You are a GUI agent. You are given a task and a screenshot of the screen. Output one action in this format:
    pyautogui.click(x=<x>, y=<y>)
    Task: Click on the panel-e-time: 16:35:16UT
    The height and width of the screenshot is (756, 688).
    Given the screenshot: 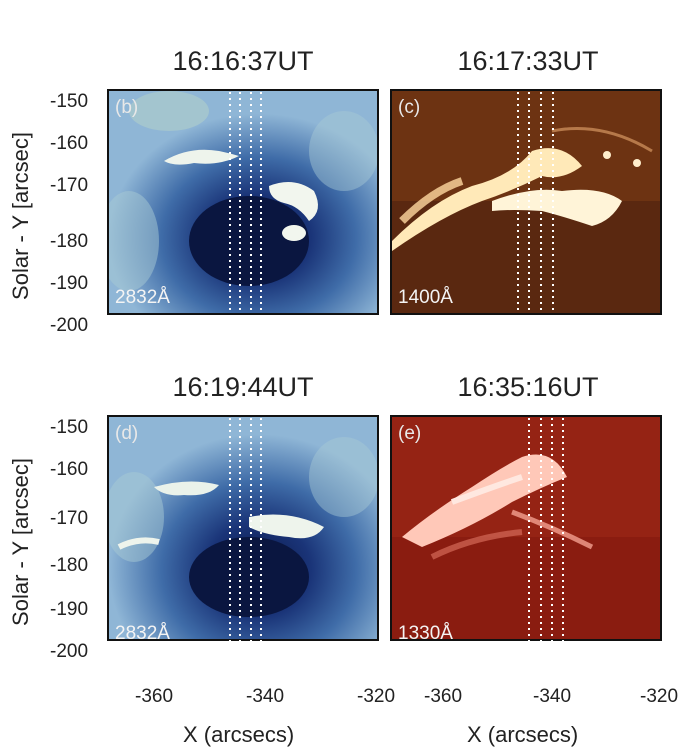 What is the action you would take?
    pyautogui.click(x=528, y=387)
    